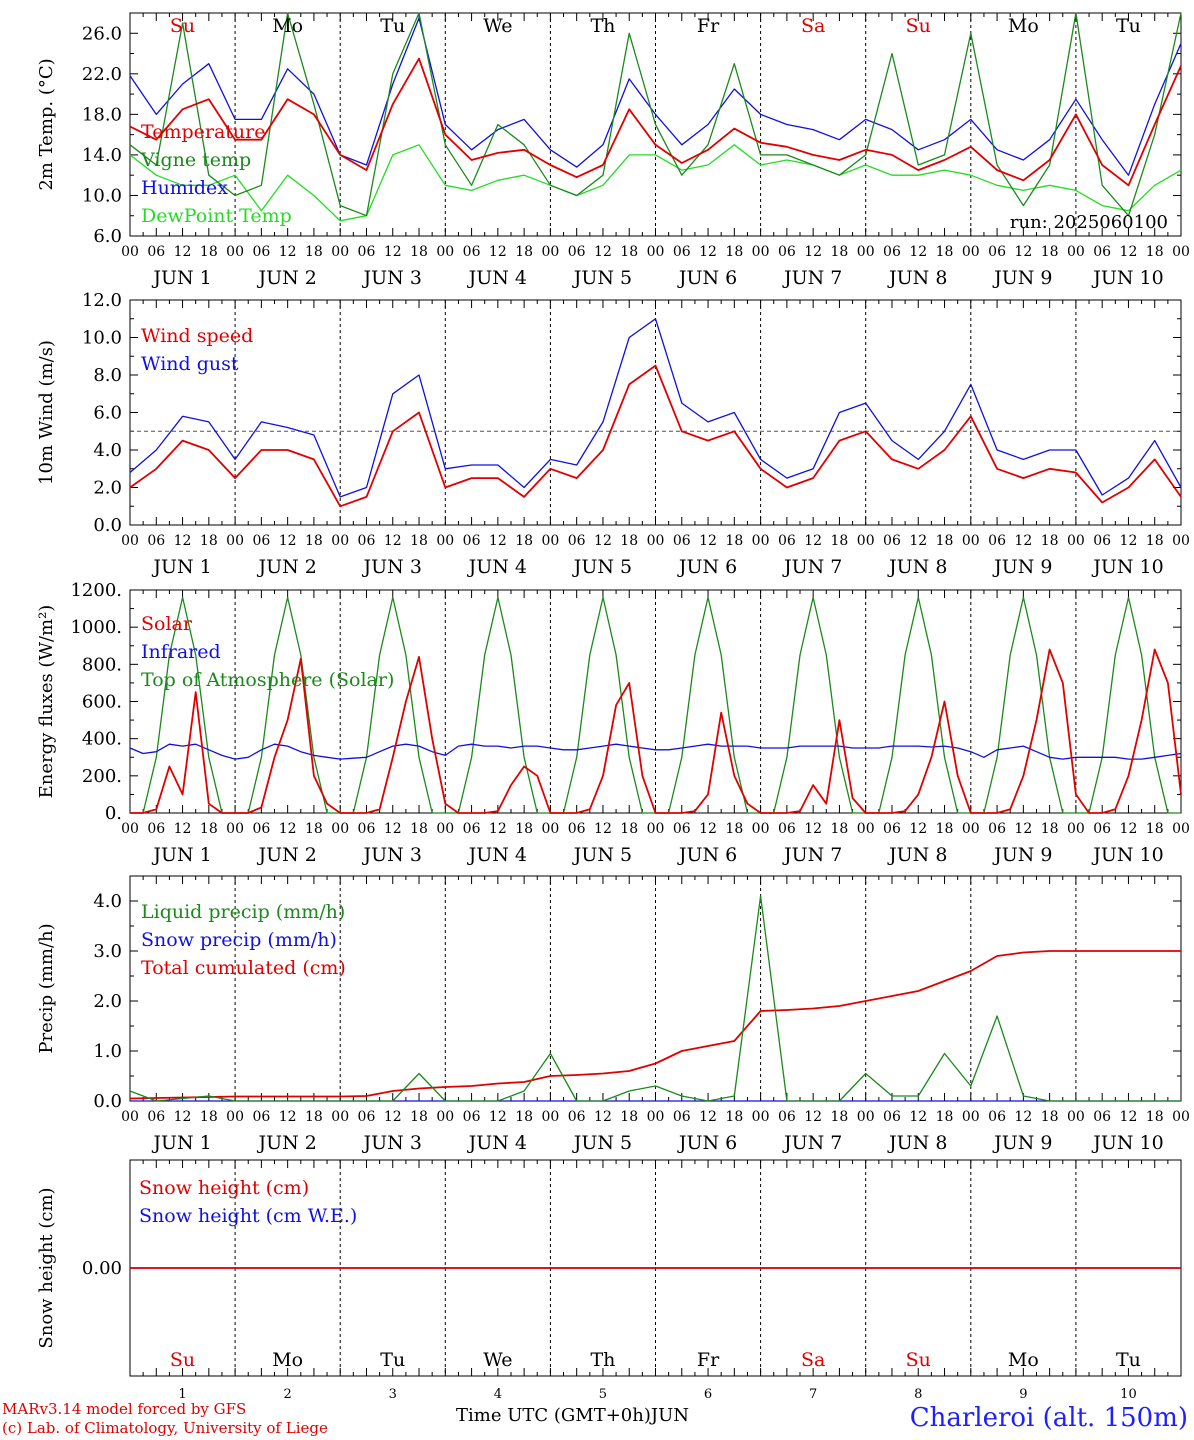  What do you see at coordinates (102, 739) in the screenshot?
I see `y-tick-label: 400.` at bounding box center [102, 739].